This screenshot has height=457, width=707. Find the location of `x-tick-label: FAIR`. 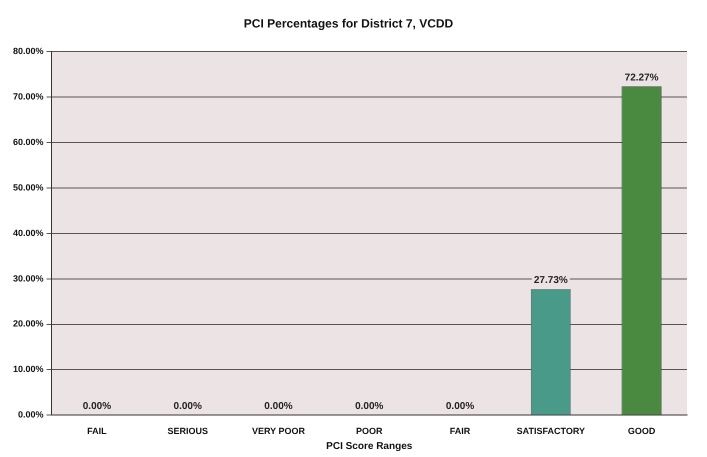

x-tick-label: FAIR is located at coordinates (460, 431).